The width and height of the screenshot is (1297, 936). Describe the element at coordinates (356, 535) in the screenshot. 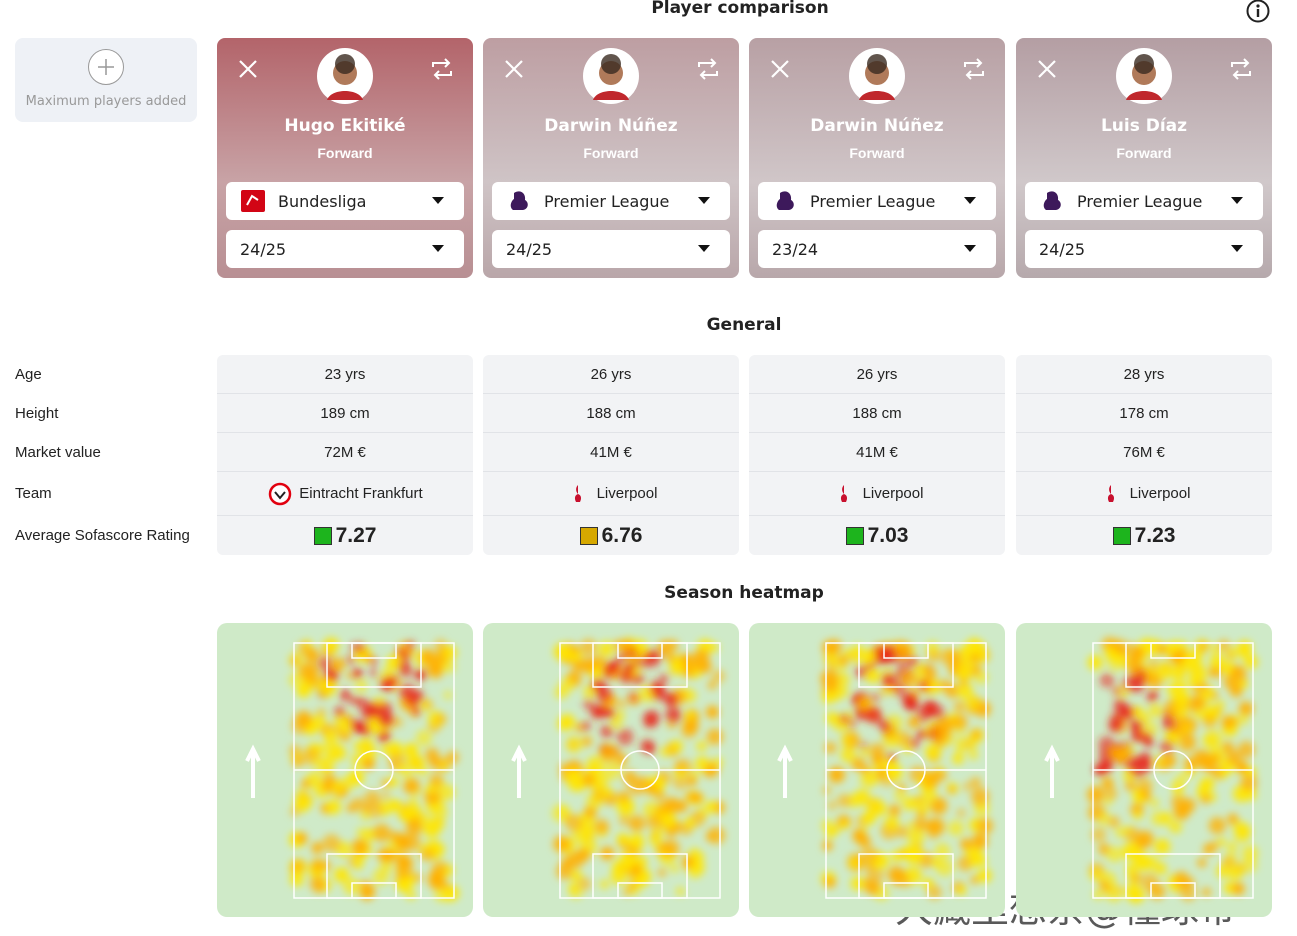

I see `rating-value: 7.27` at that location.